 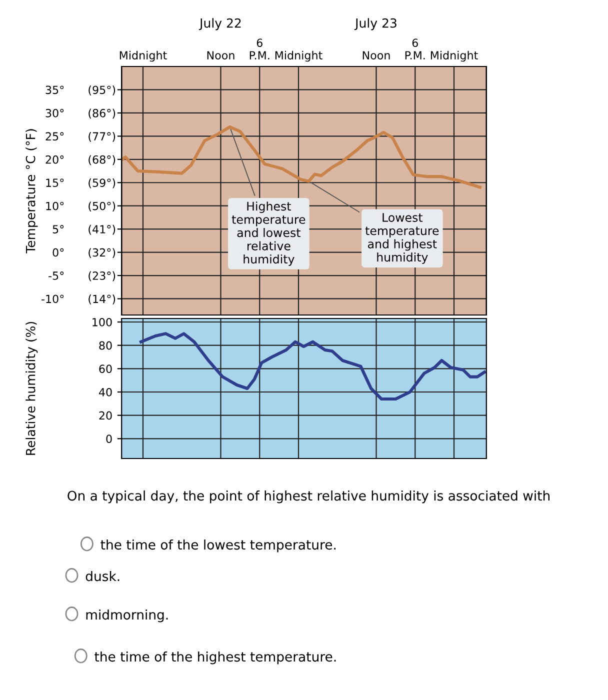 I want to click on y-tick-label: 0, so click(x=109, y=439).